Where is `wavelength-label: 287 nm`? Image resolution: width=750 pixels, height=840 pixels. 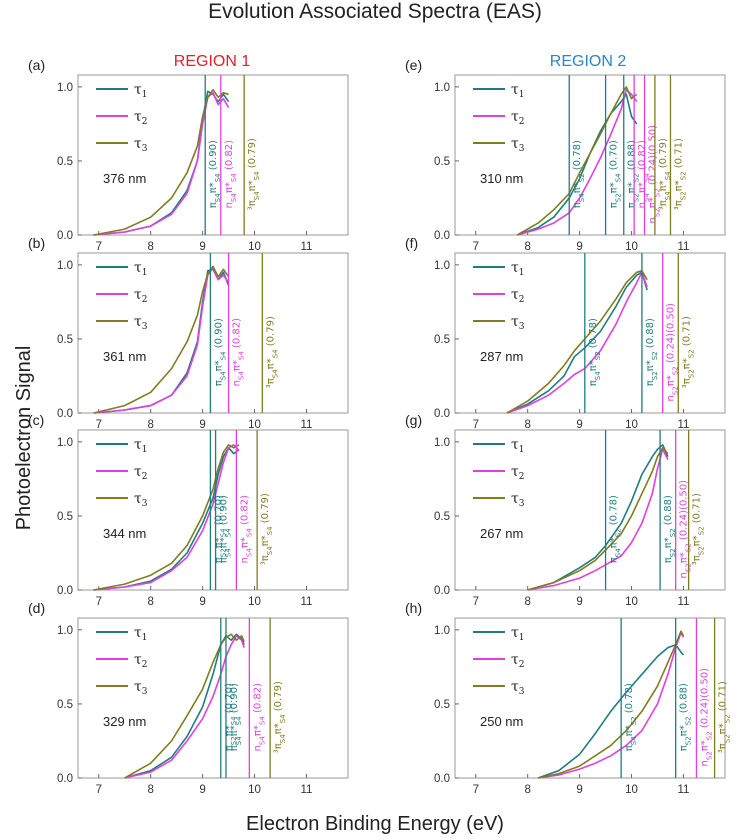
wavelength-label: 287 nm is located at coordinates (501, 356).